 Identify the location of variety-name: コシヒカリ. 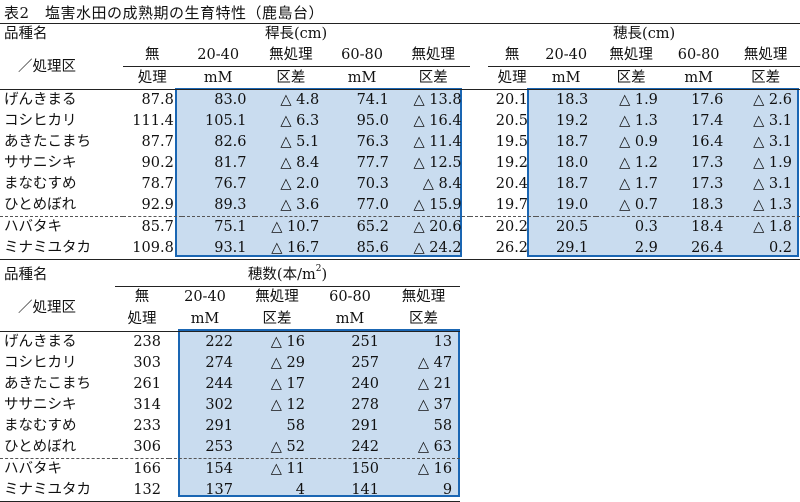
(40, 362).